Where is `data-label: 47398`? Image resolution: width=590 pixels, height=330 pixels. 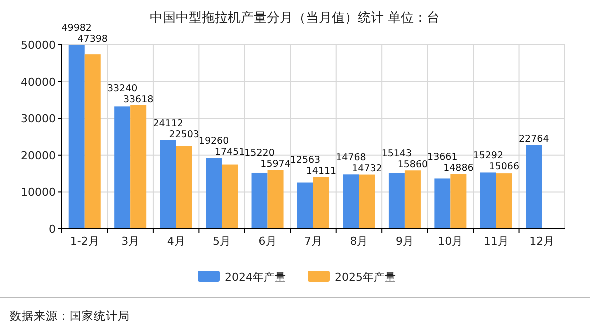
data-label: 47398 is located at coordinates (93, 40).